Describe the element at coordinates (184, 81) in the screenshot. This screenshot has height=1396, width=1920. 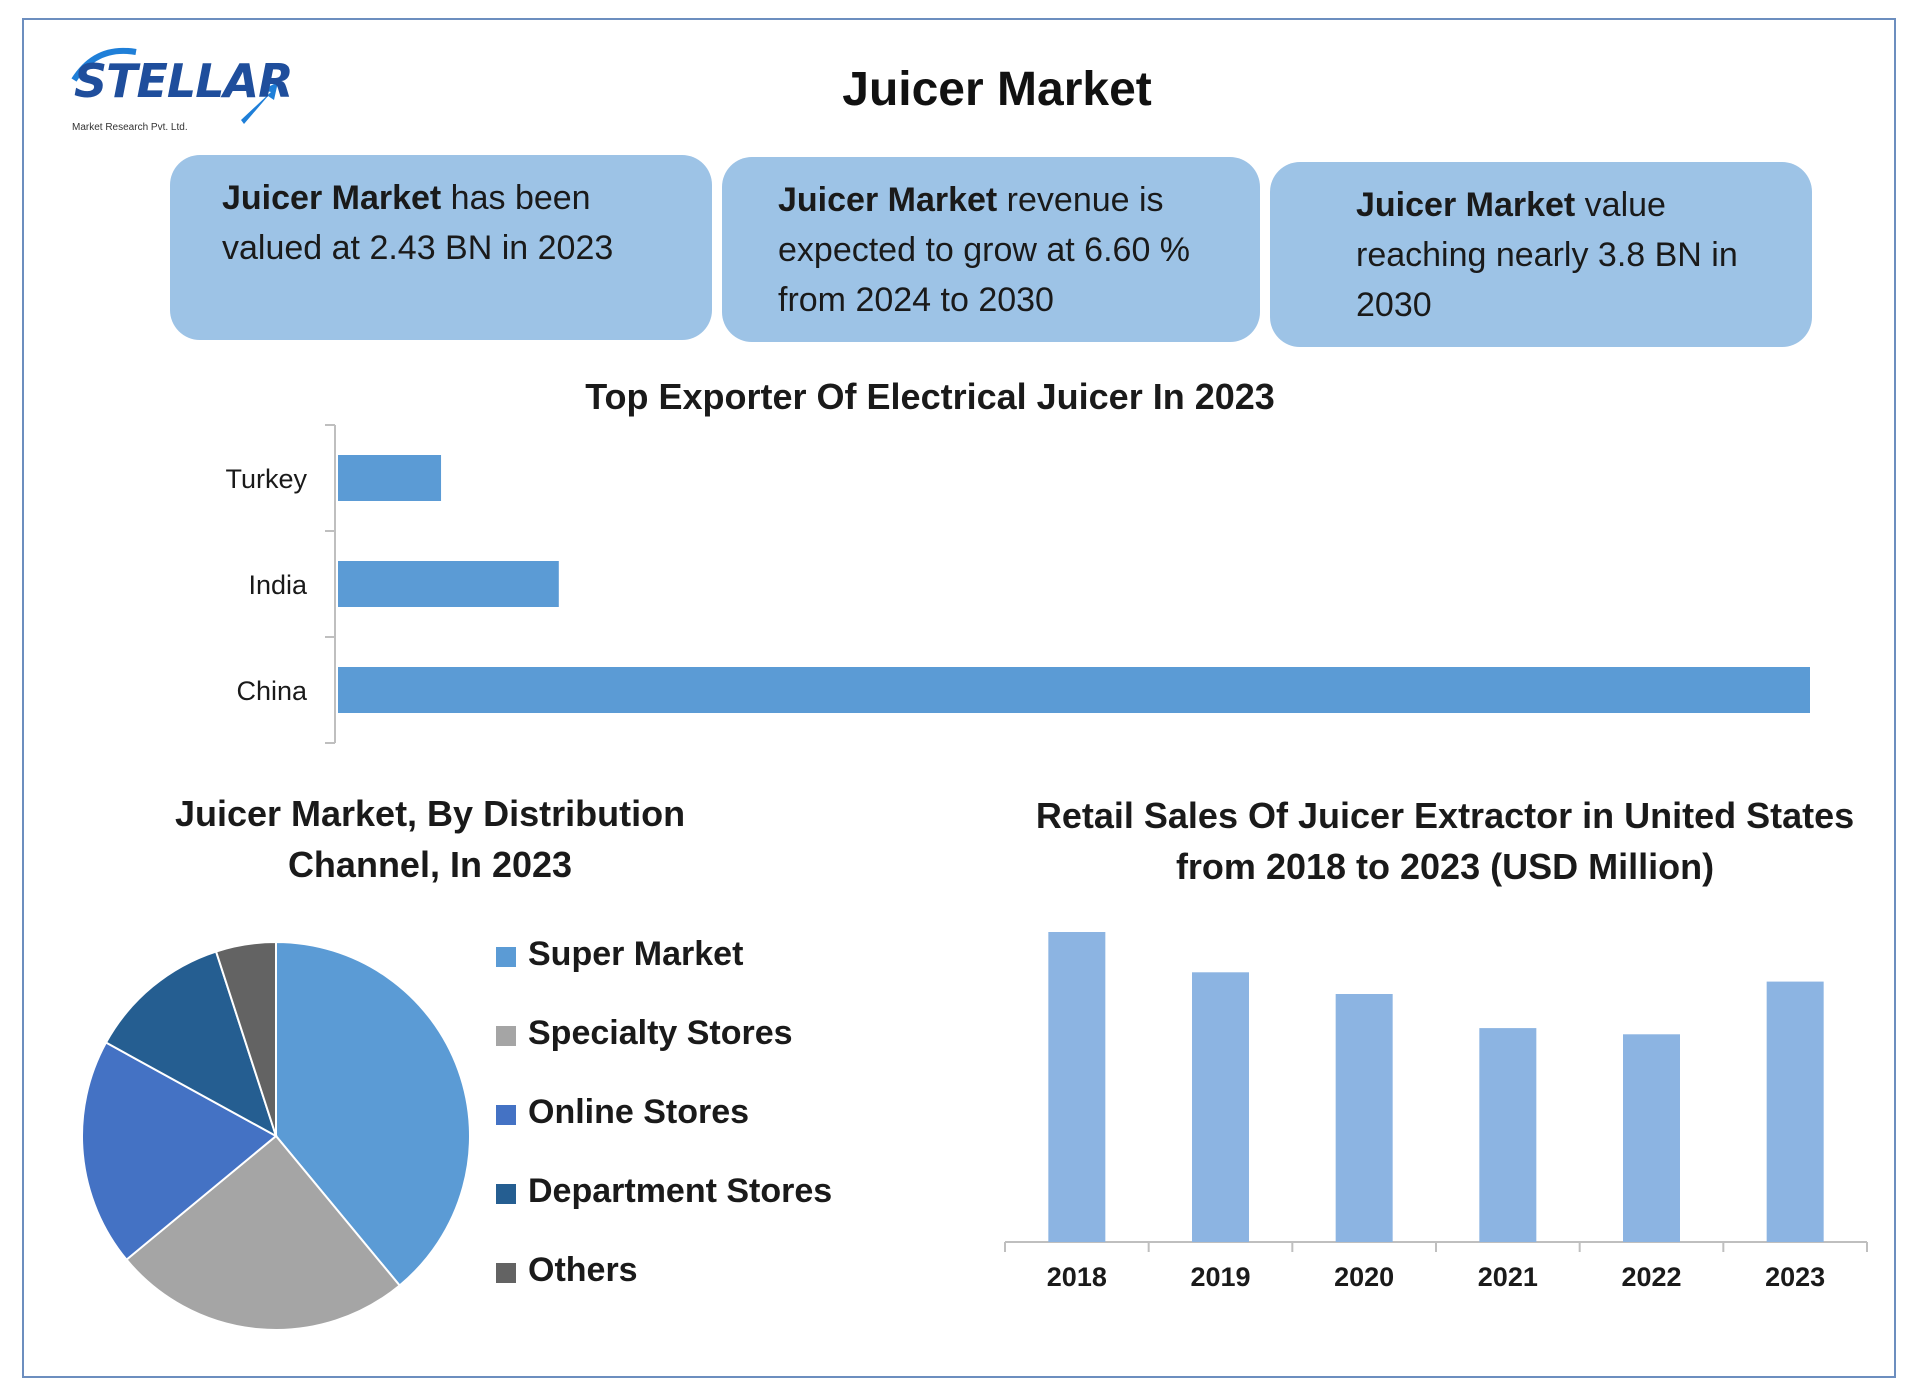
I see `logo-brand: STELLAR` at that location.